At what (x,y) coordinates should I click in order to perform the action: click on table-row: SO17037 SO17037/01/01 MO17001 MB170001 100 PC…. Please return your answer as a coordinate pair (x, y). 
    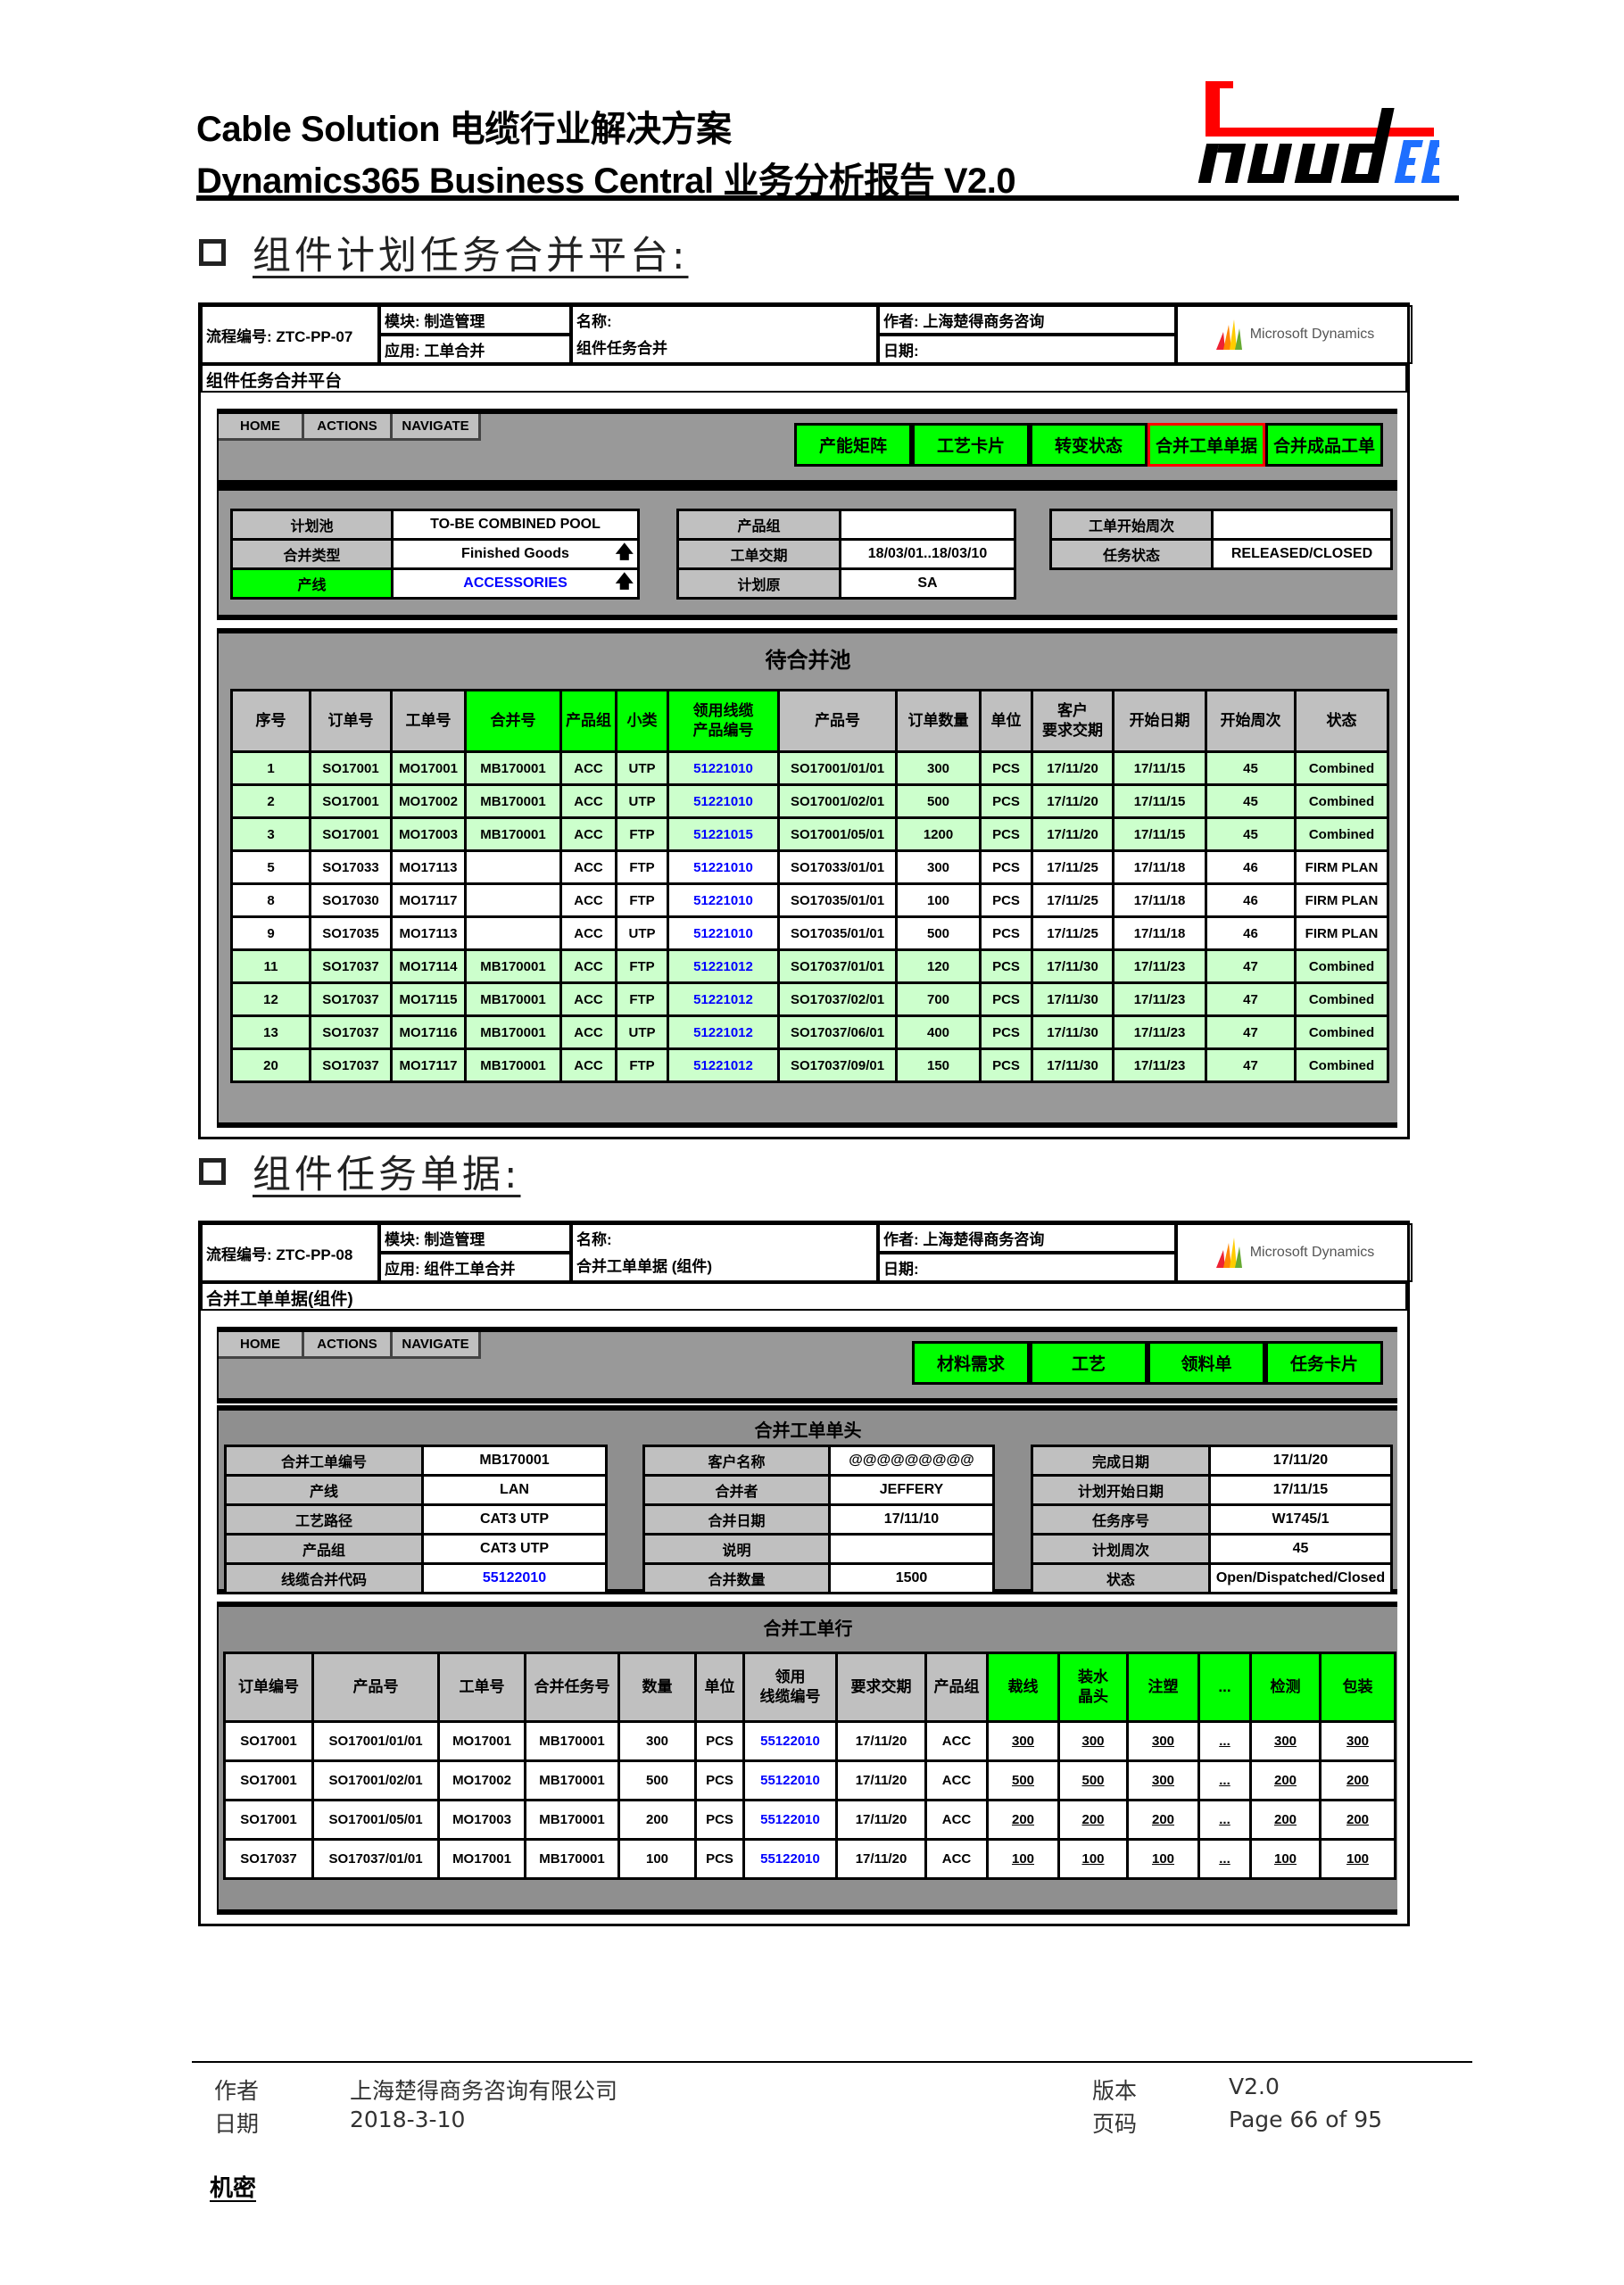
    Looking at the image, I should click on (809, 1859).